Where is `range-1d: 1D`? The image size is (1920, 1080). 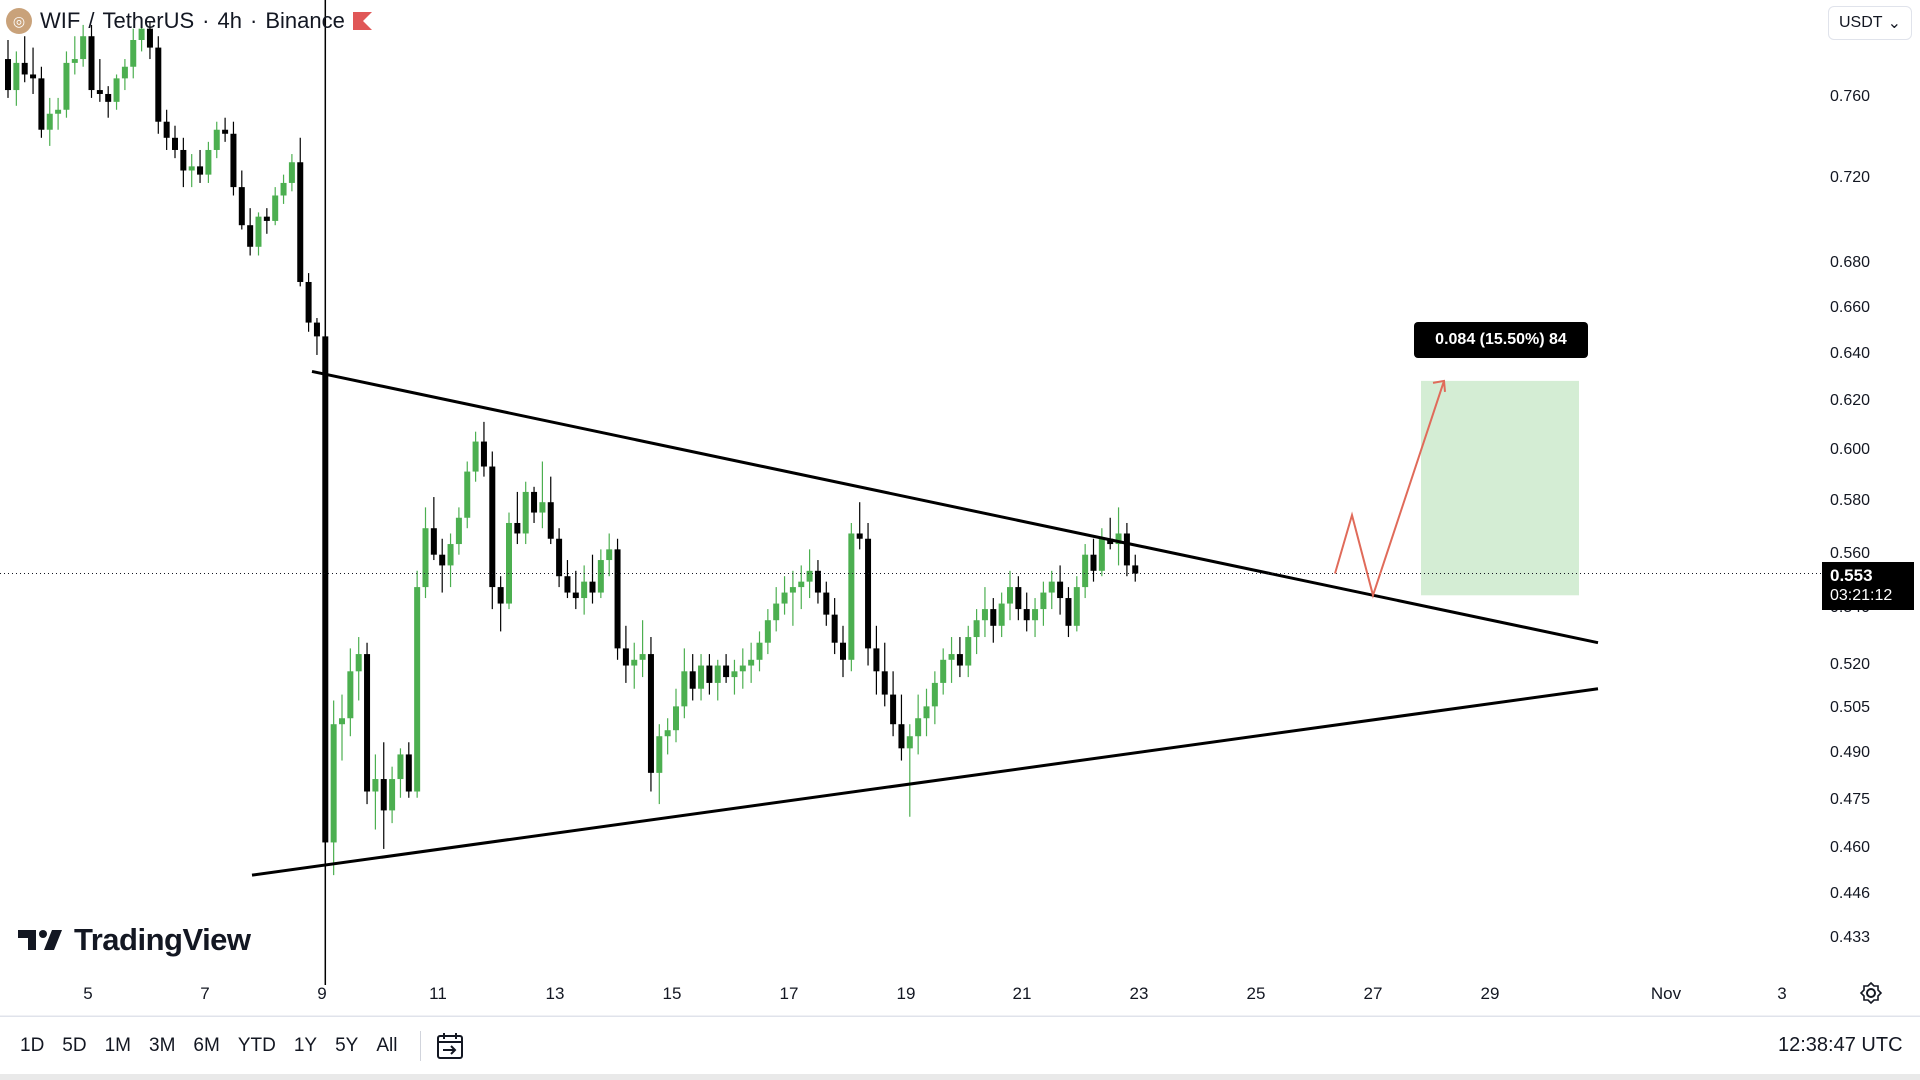
range-1d: 1D is located at coordinates (32, 1045).